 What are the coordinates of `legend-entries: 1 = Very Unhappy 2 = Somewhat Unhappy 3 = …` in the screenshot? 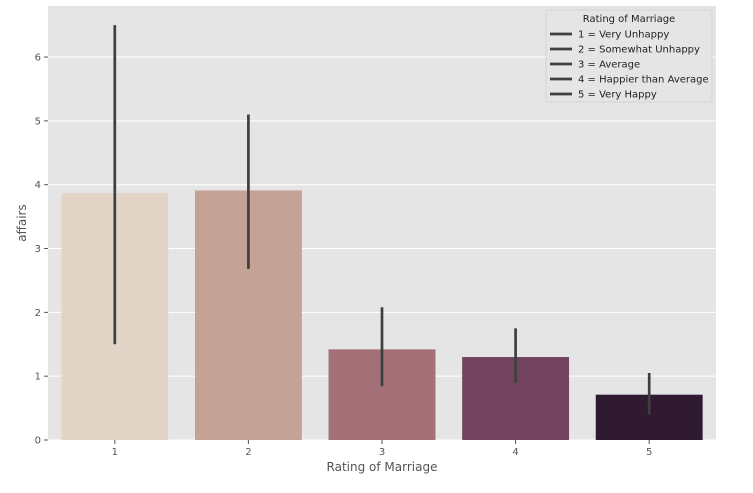 It's located at (629, 65).